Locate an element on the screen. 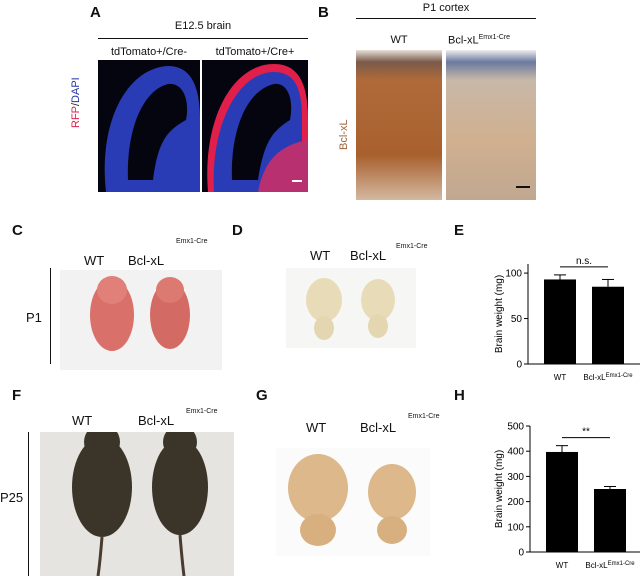 The image size is (640, 576). panelD-ko-sup: Emx1-Cre is located at coordinates (412, 246).